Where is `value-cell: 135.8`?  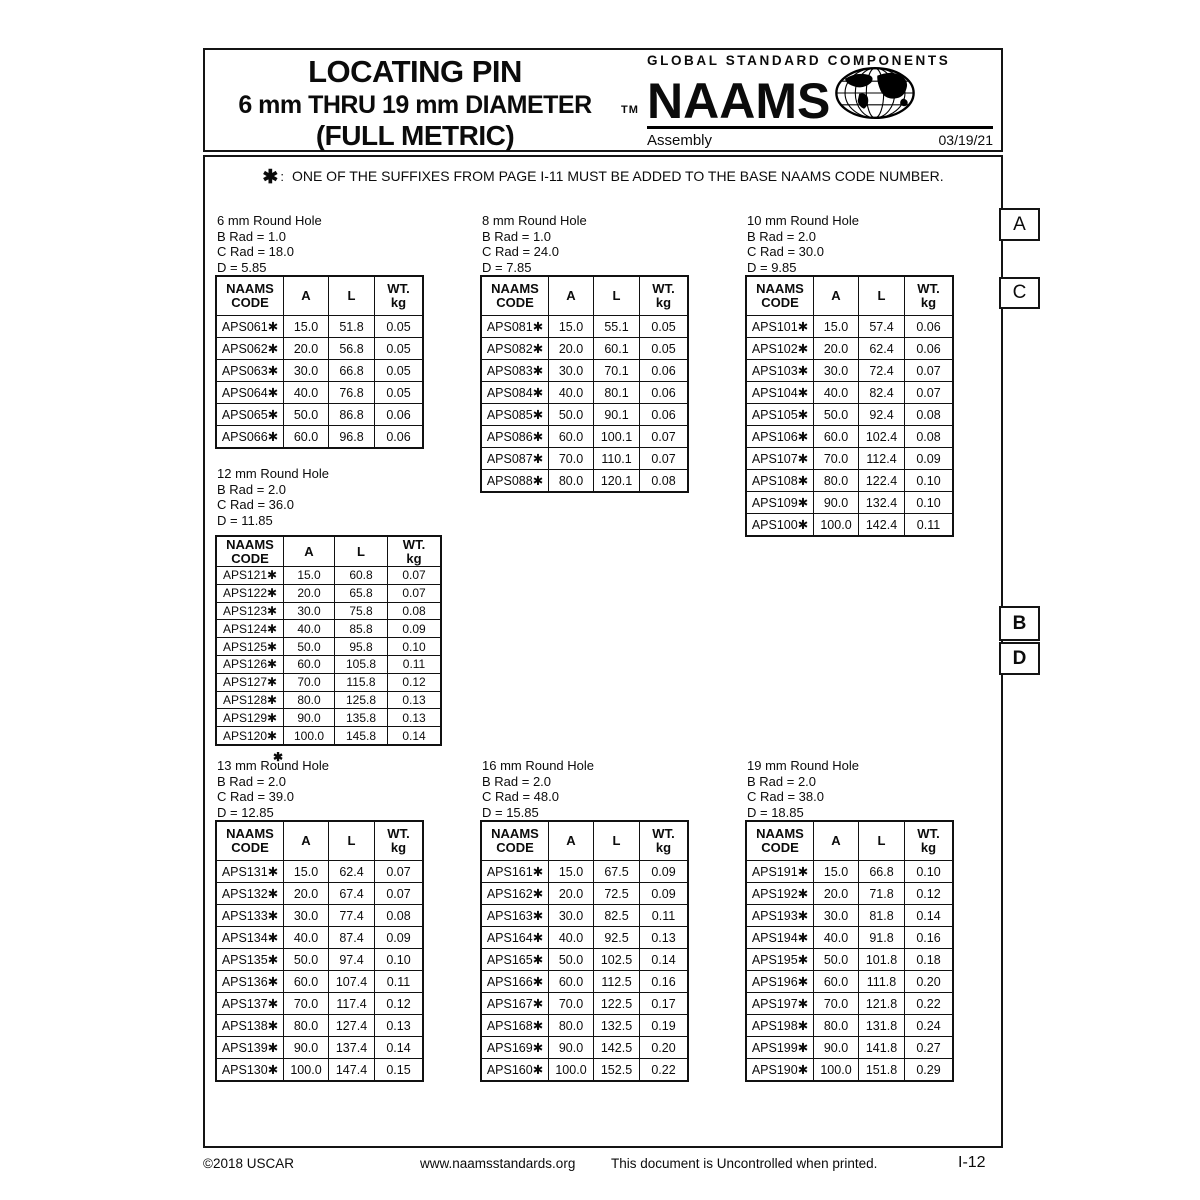
value-cell: 135.8 is located at coordinates (361, 718).